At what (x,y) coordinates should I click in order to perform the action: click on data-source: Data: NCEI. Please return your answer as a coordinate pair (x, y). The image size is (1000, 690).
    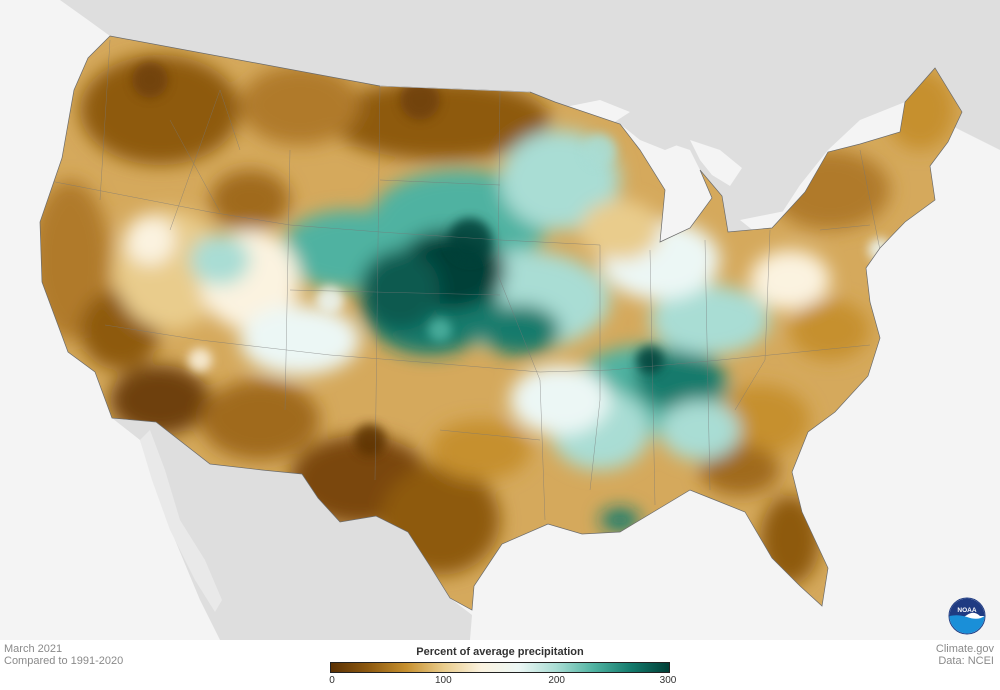
    Looking at the image, I should click on (966, 661).